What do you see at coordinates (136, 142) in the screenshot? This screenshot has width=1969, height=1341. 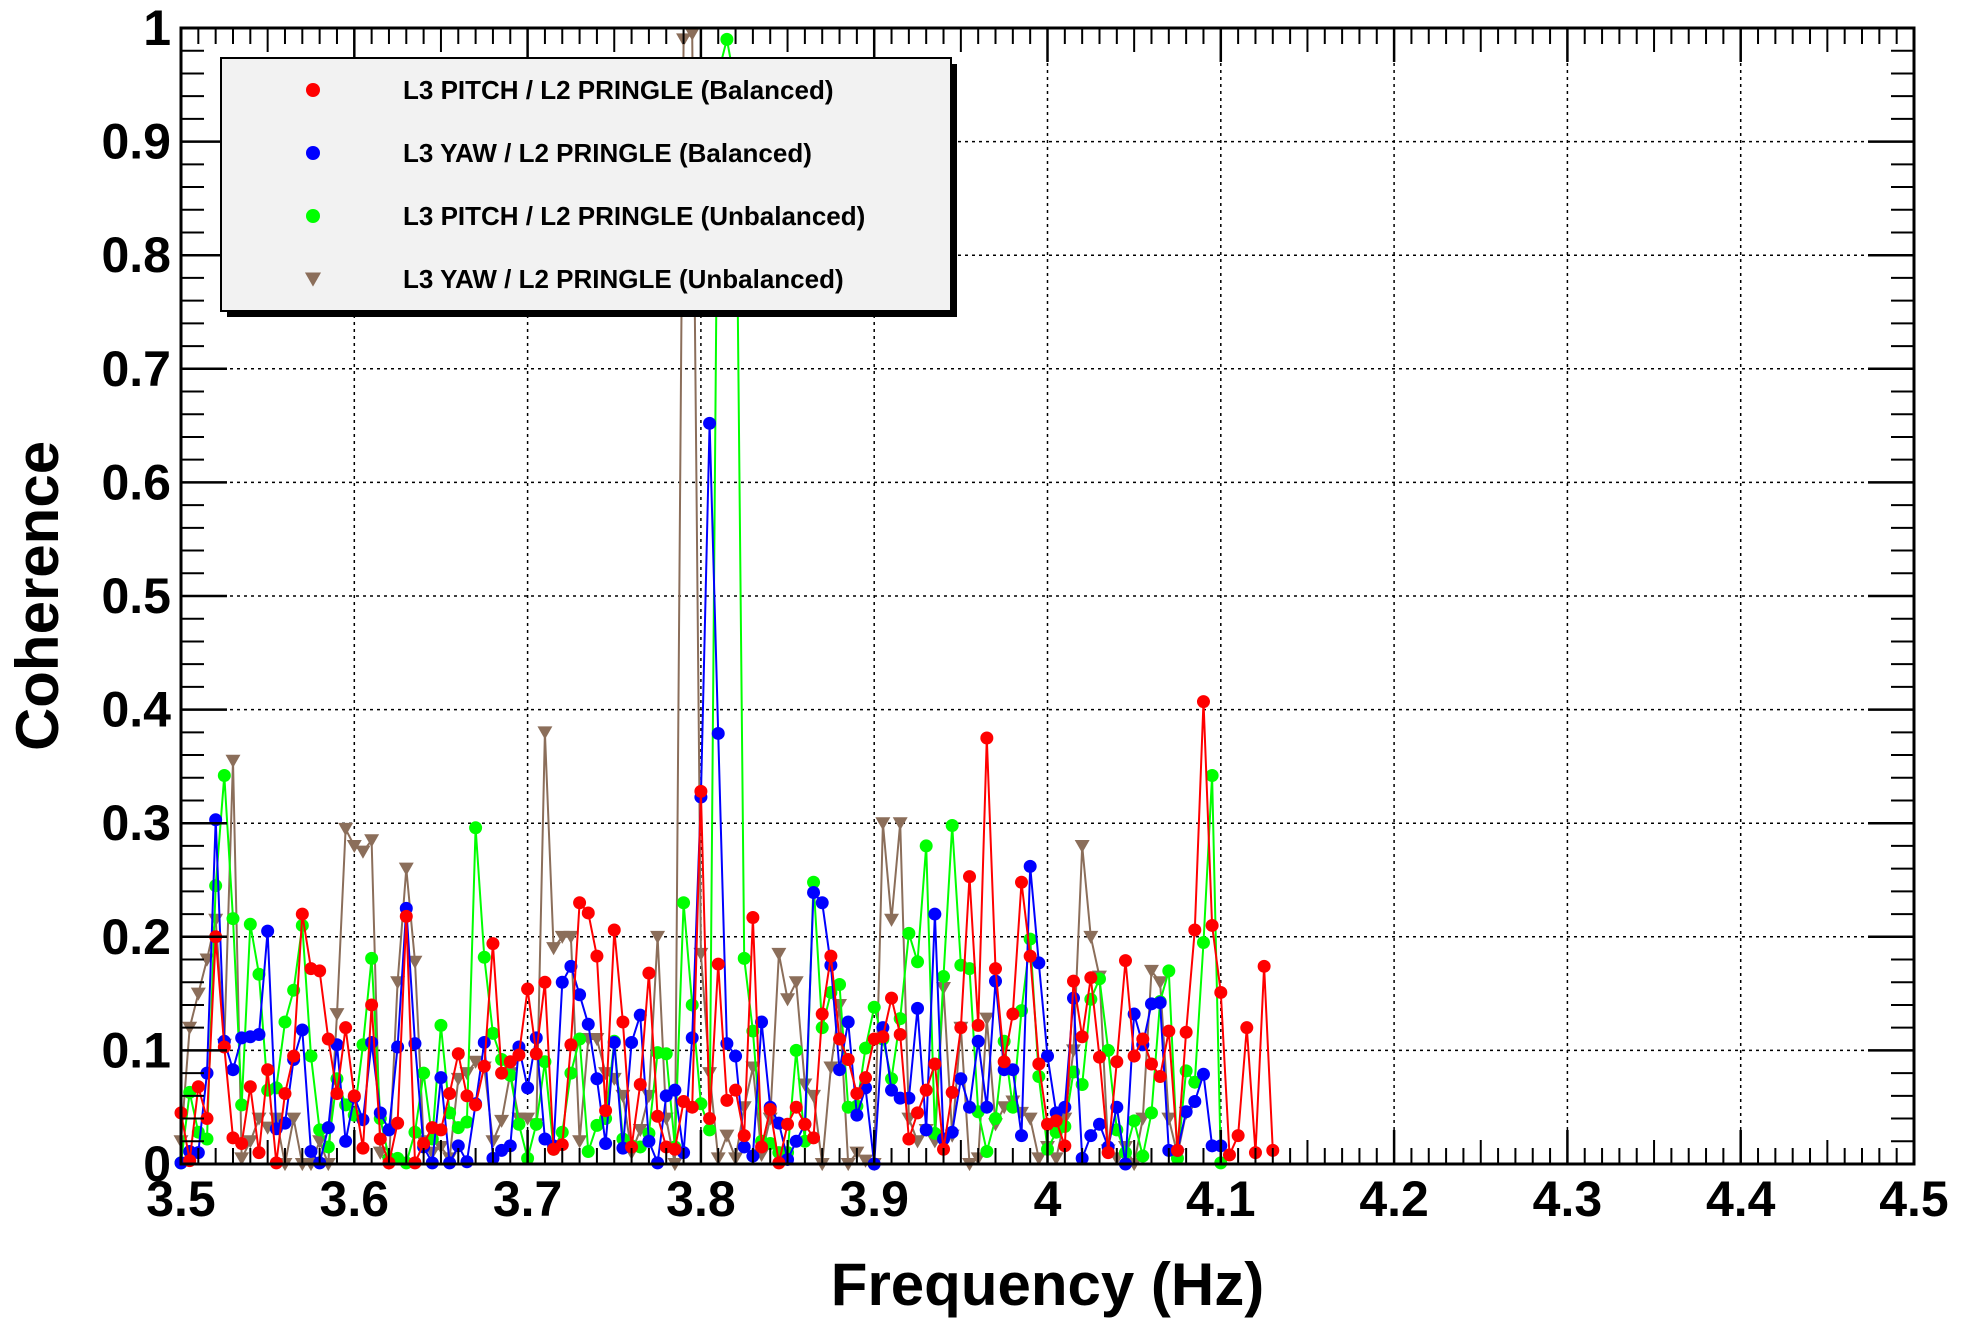 I see `y-tick-label: 0.9` at bounding box center [136, 142].